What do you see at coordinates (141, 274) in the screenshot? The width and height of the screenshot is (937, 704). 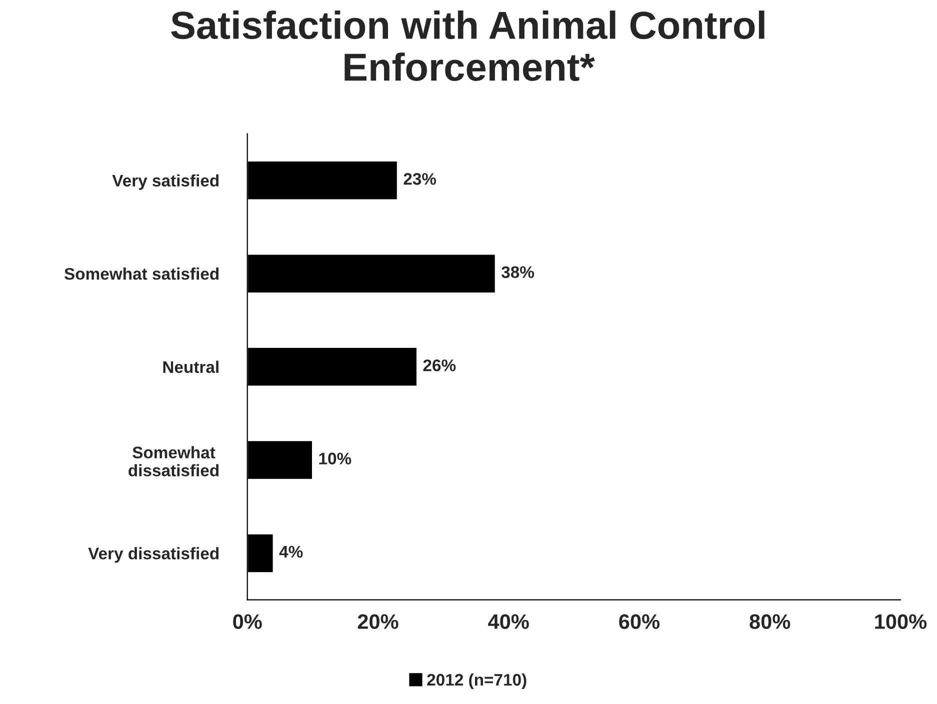 I see `y-tick-label: Somewhat satisfied` at bounding box center [141, 274].